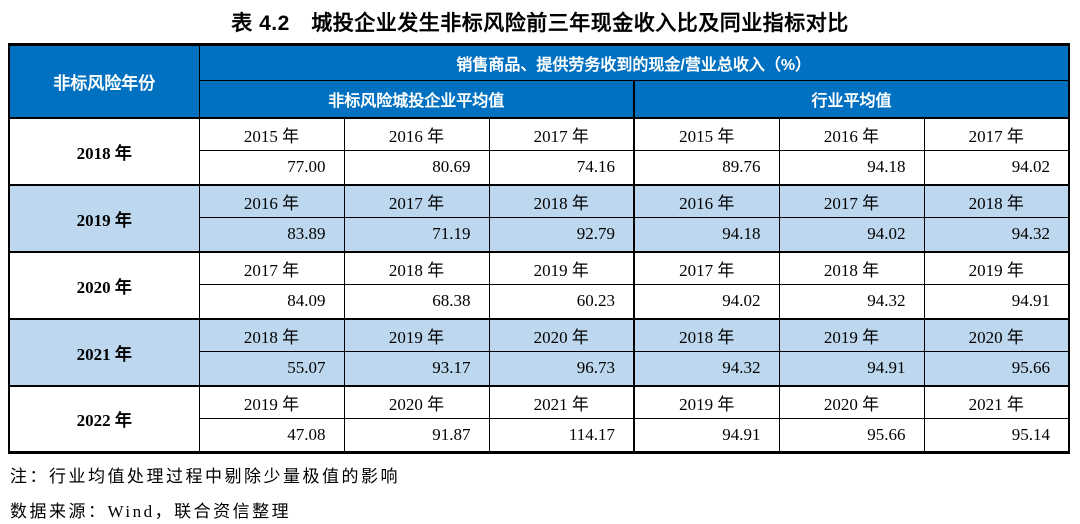  What do you see at coordinates (271, 435) in the screenshot?
I see `ratio-value-cell: 47.08` at bounding box center [271, 435].